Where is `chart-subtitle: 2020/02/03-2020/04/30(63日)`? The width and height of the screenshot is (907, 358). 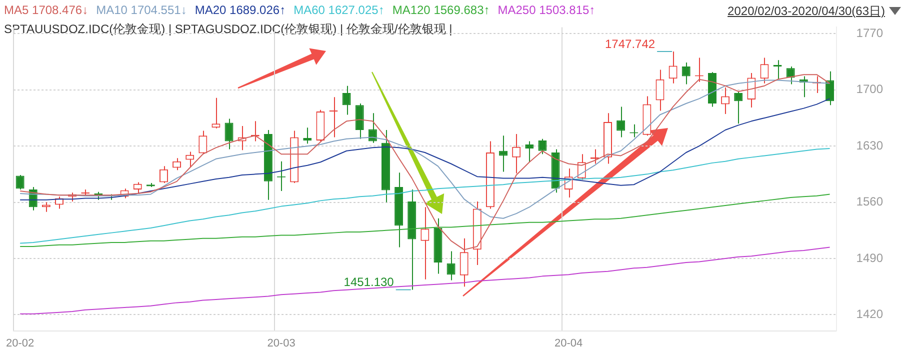 chart-subtitle: 2020/02/03-2020/04/30(63日) is located at coordinates (806, 11).